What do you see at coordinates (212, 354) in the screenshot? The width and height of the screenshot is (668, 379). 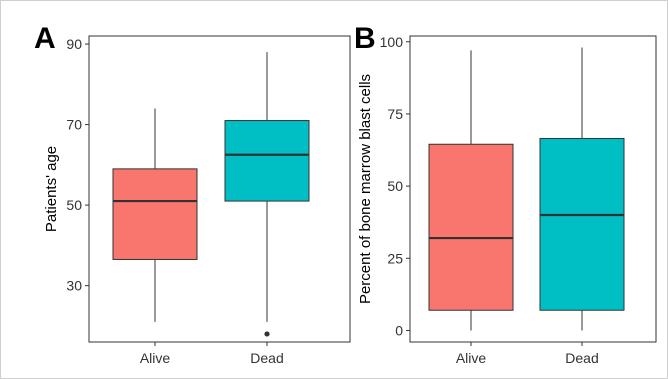 I see `x-axis-a: Alive Dead` at bounding box center [212, 354].